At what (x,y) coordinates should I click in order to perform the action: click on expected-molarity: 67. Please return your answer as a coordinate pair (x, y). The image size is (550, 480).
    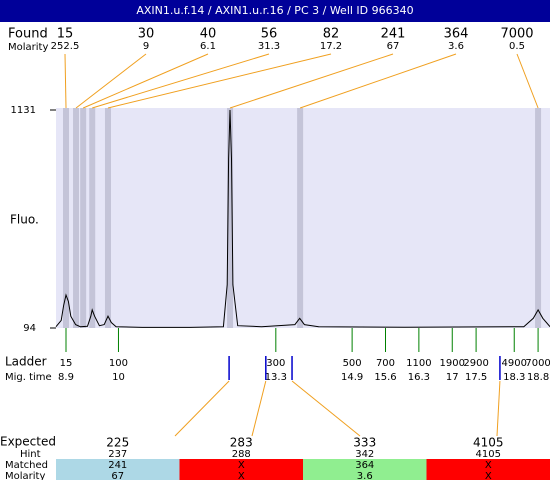
    Looking at the image, I should click on (117, 475).